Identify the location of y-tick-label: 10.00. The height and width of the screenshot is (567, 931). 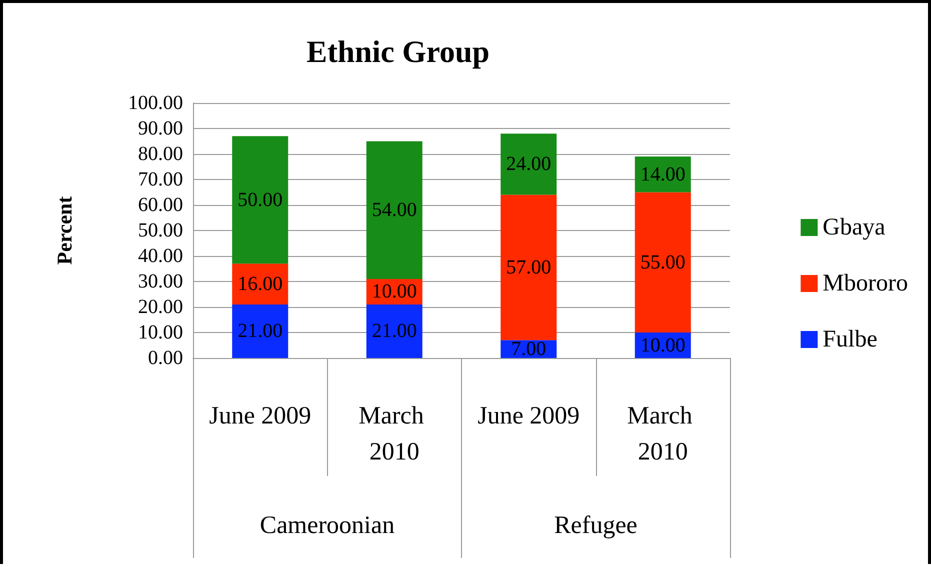
(160, 333).